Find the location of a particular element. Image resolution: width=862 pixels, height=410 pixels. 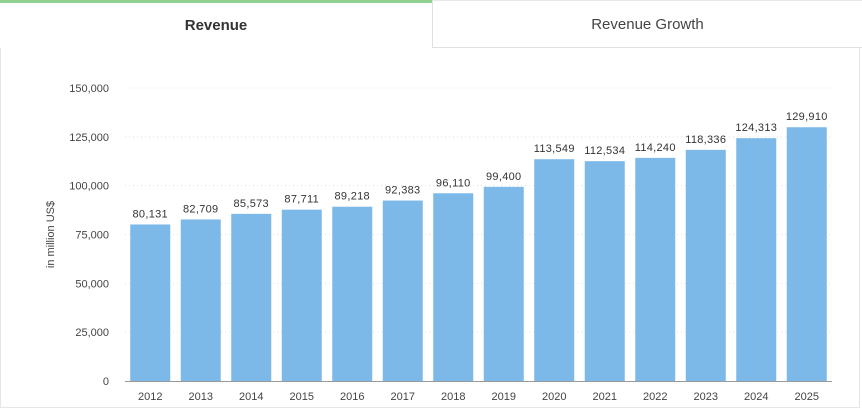

y-tick-label: 75,000 is located at coordinates (92, 236).